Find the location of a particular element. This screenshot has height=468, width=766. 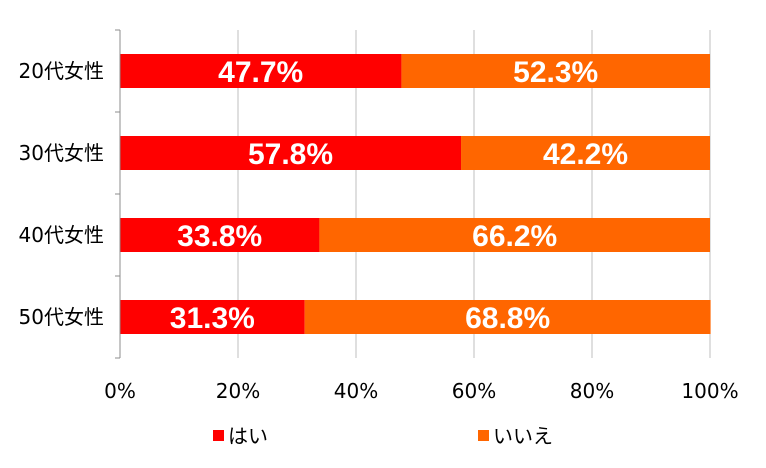

category-label: 30代女性 is located at coordinates (61, 153).